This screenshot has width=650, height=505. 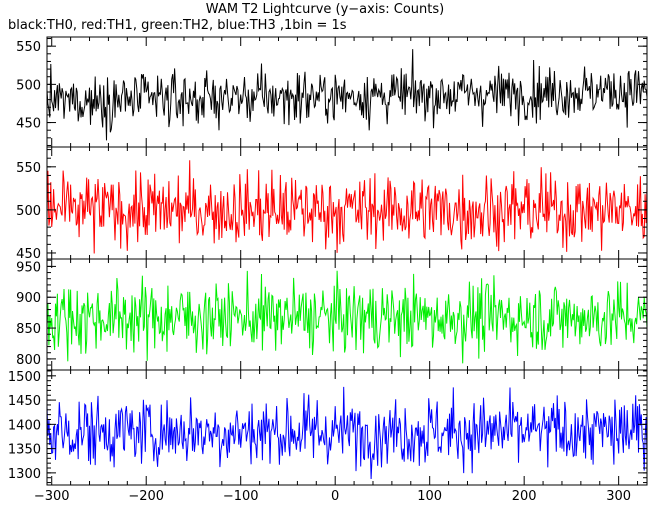 I want to click on x-tick-label: −300, so click(x=52, y=496).